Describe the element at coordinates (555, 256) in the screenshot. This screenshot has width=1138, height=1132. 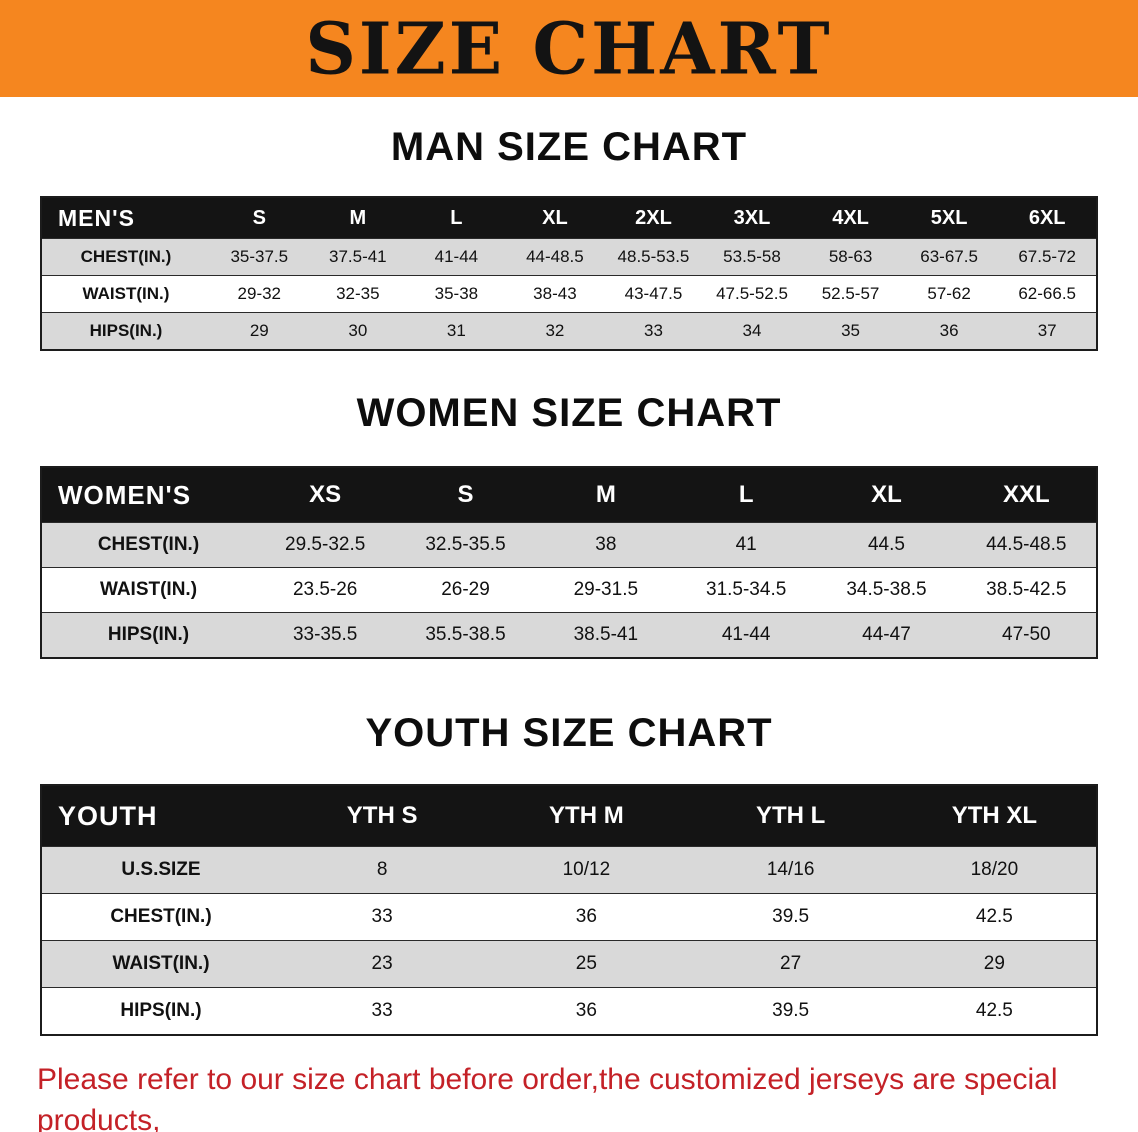
I see `size-value-cell: 44-48.5` at that location.